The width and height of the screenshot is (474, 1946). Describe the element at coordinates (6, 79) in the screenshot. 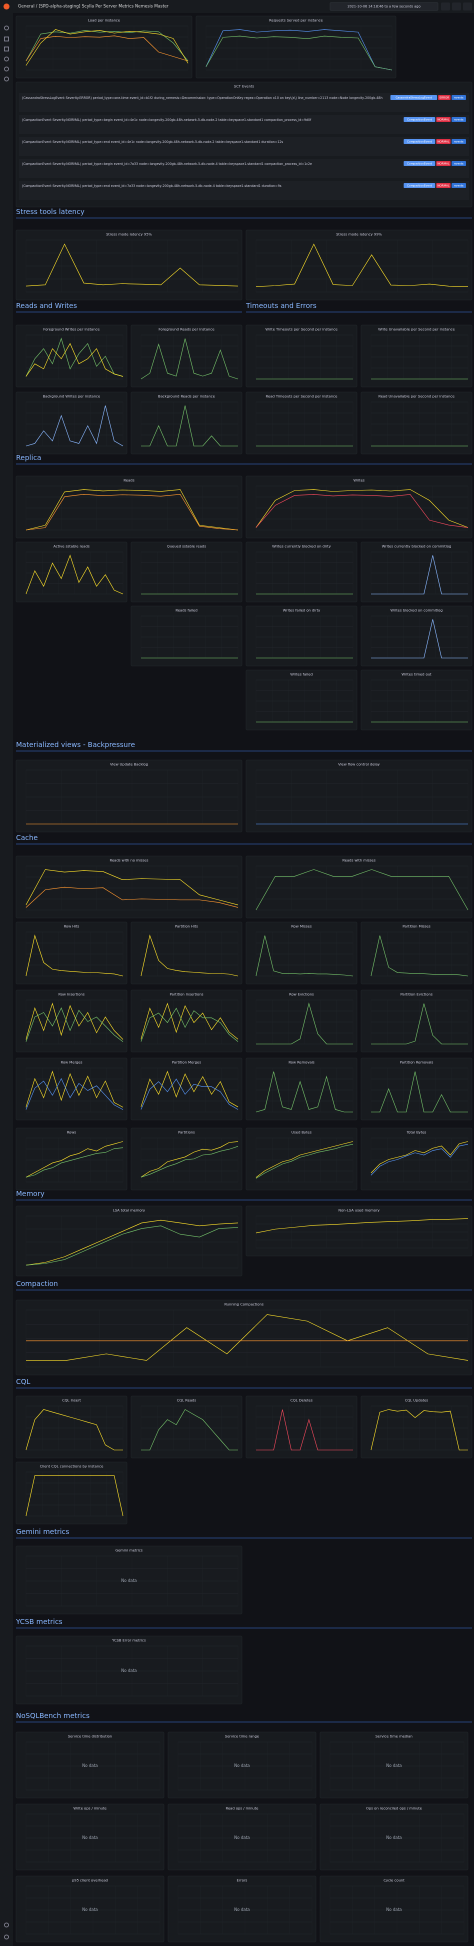

I see `config-icon` at that location.